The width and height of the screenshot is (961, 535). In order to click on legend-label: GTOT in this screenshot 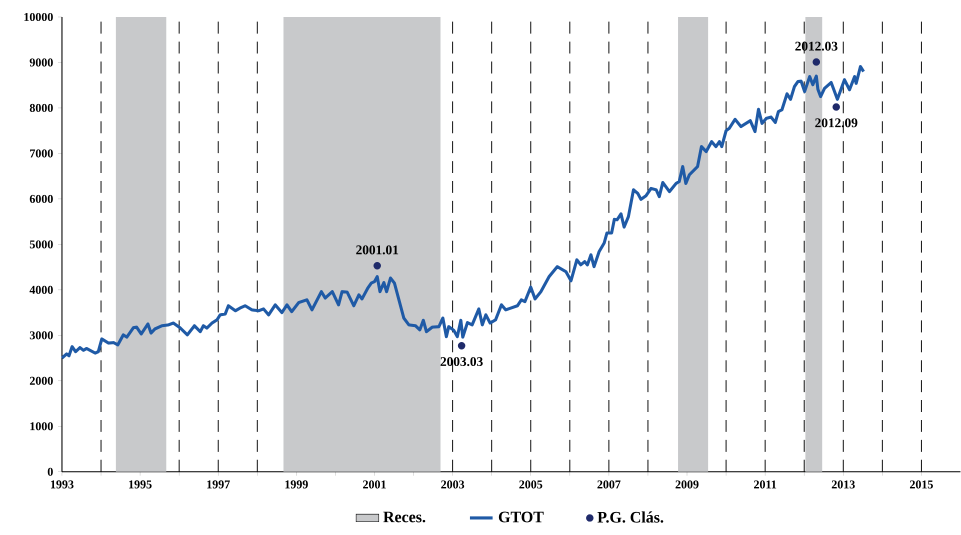, I will do `click(521, 517)`.